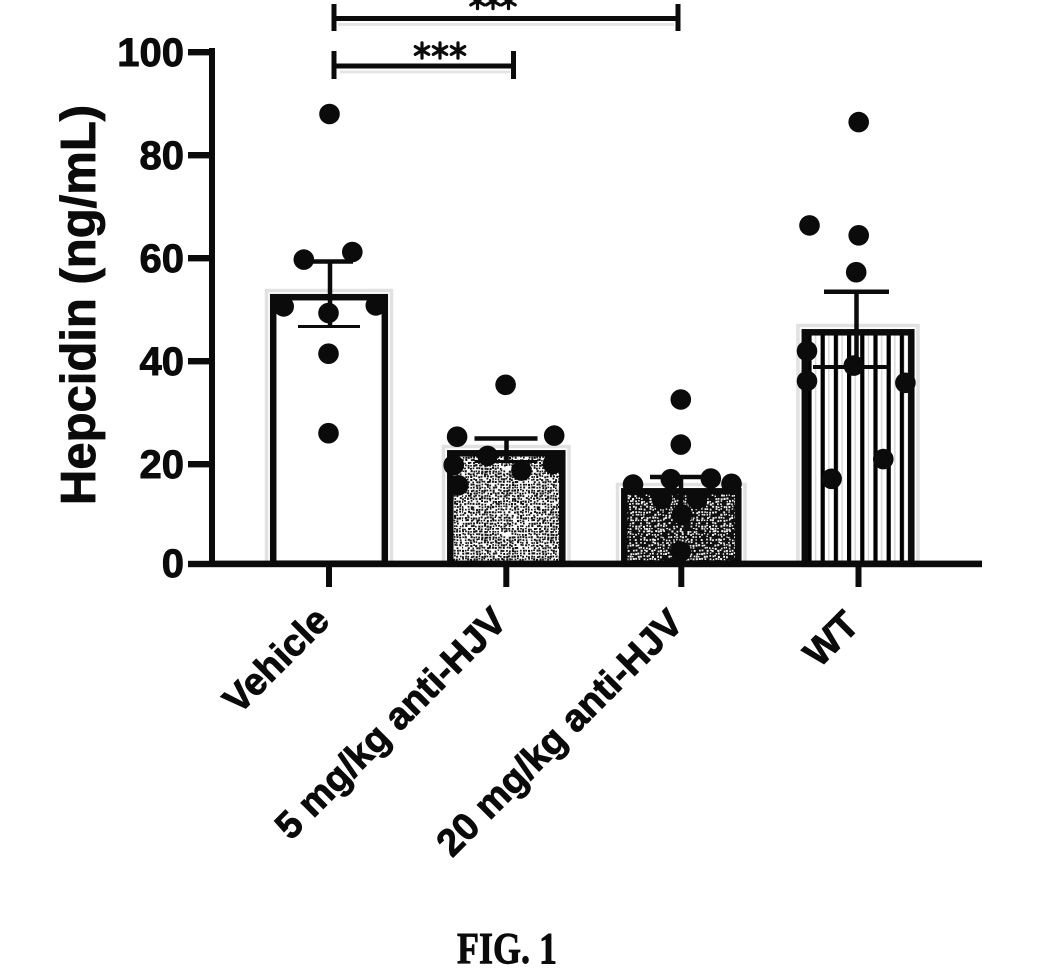  What do you see at coordinates (162, 465) in the screenshot?
I see `svg-text: 20` at bounding box center [162, 465].